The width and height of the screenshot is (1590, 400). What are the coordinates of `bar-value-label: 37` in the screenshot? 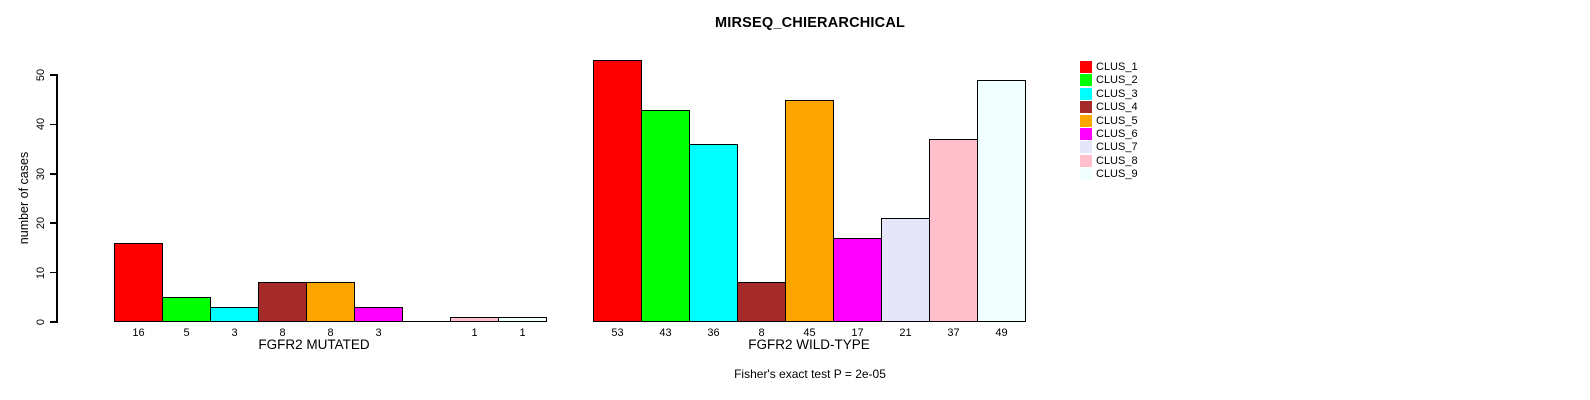 It's located at (953, 333).